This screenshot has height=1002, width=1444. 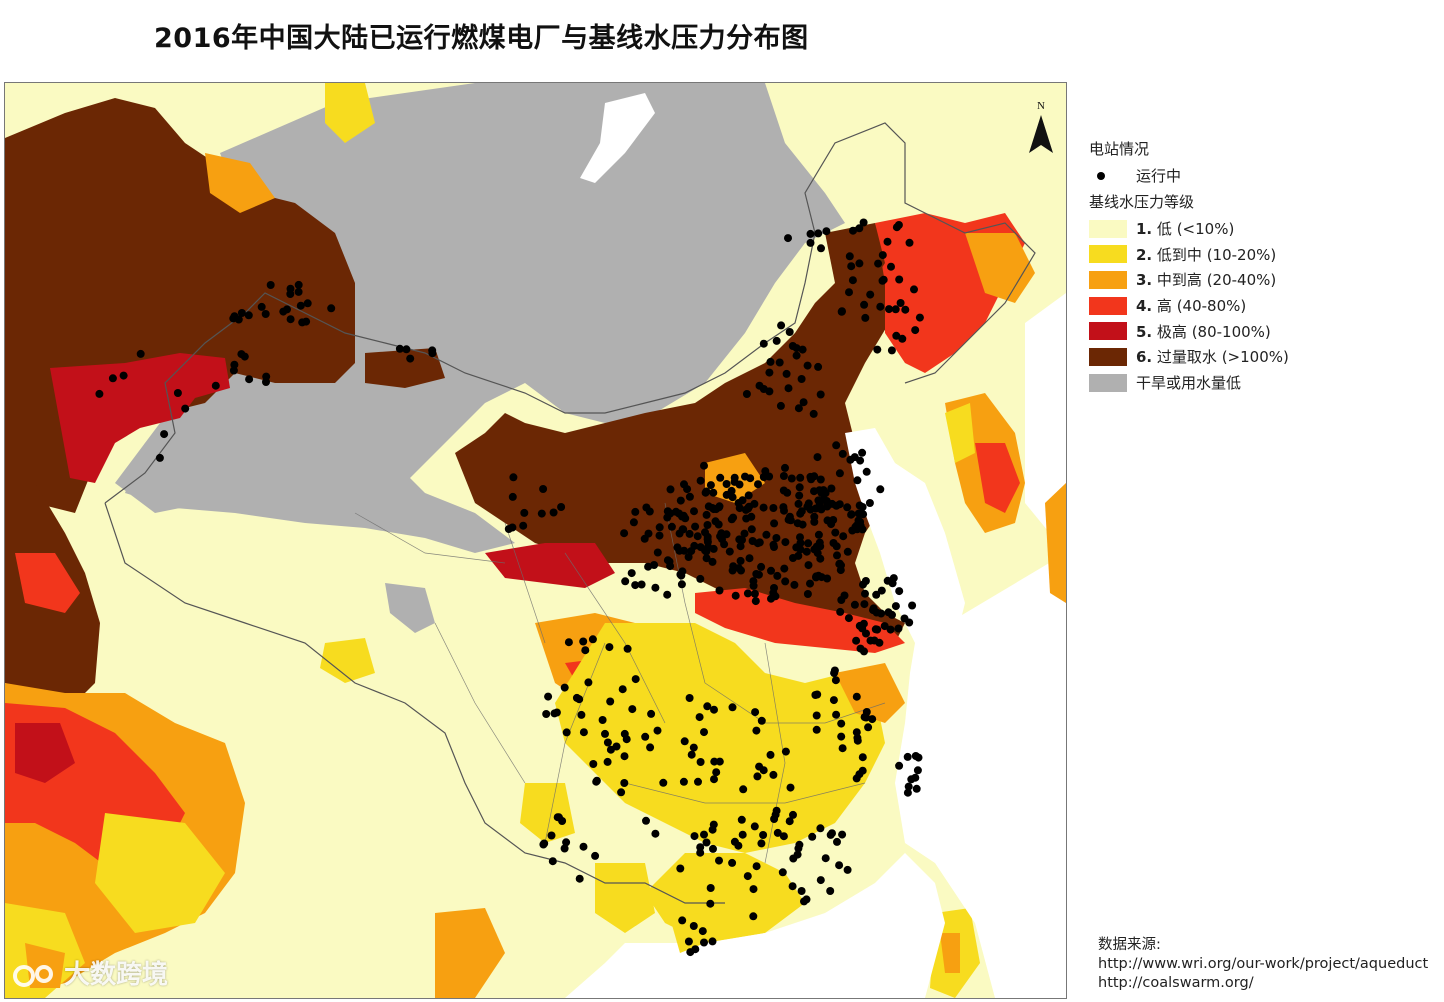 What do you see at coordinates (1259, 176) in the screenshot?
I see `legend-row-operating: 运行中` at bounding box center [1259, 176].